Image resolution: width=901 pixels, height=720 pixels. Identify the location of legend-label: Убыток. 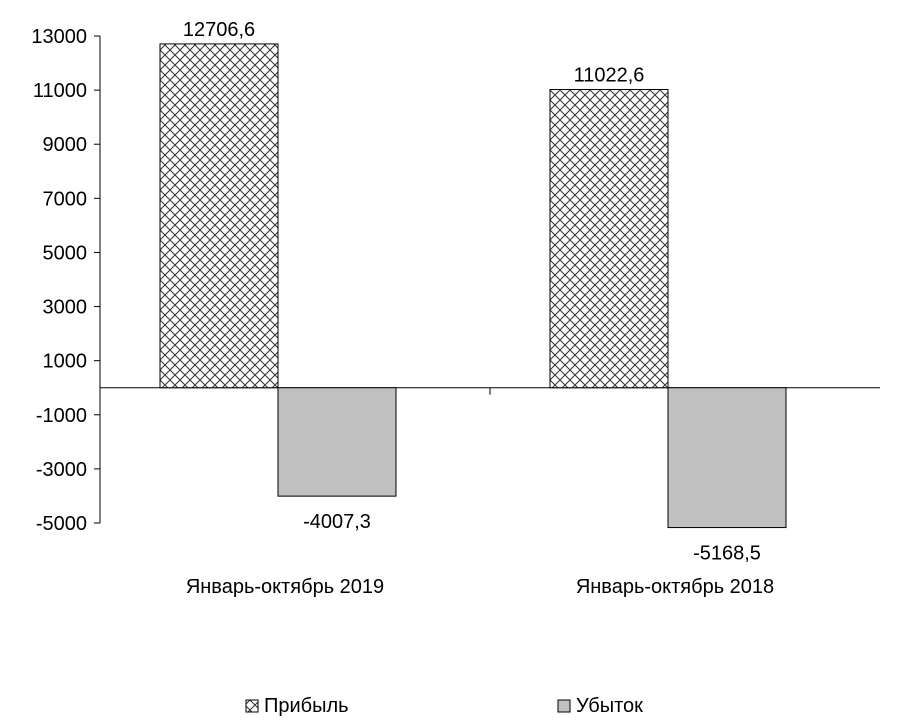
(609, 706).